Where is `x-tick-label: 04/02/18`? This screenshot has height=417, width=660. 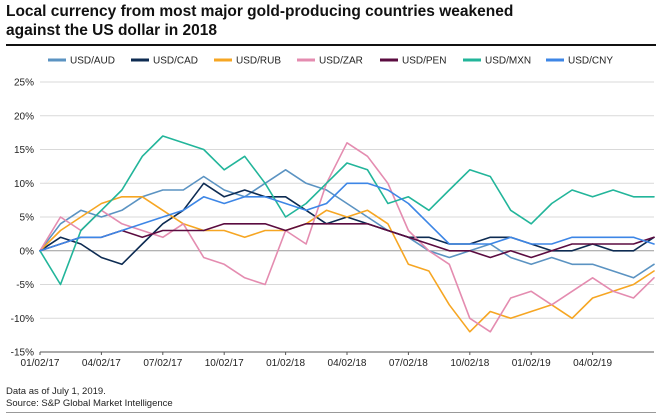 x-tick-label: 04/02/18 is located at coordinates (347, 363).